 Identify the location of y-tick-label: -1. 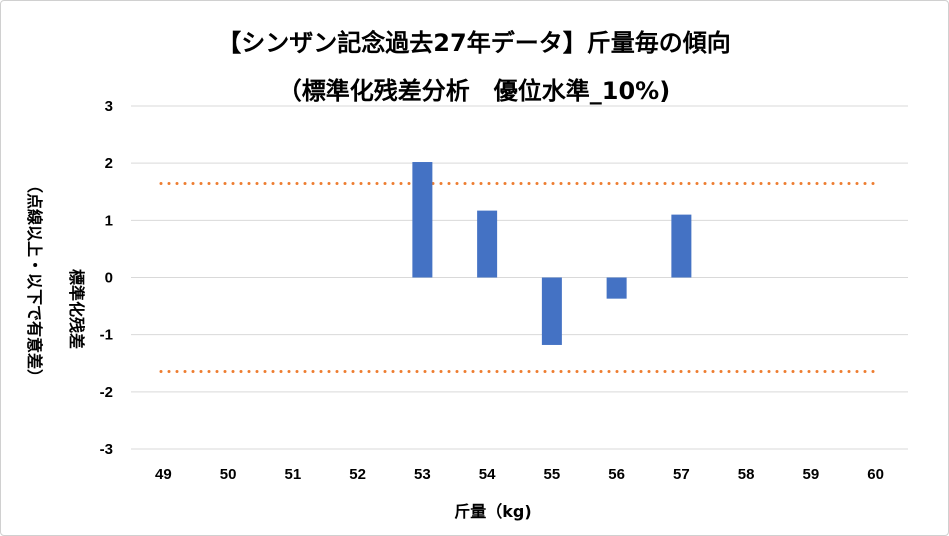
(106, 335).